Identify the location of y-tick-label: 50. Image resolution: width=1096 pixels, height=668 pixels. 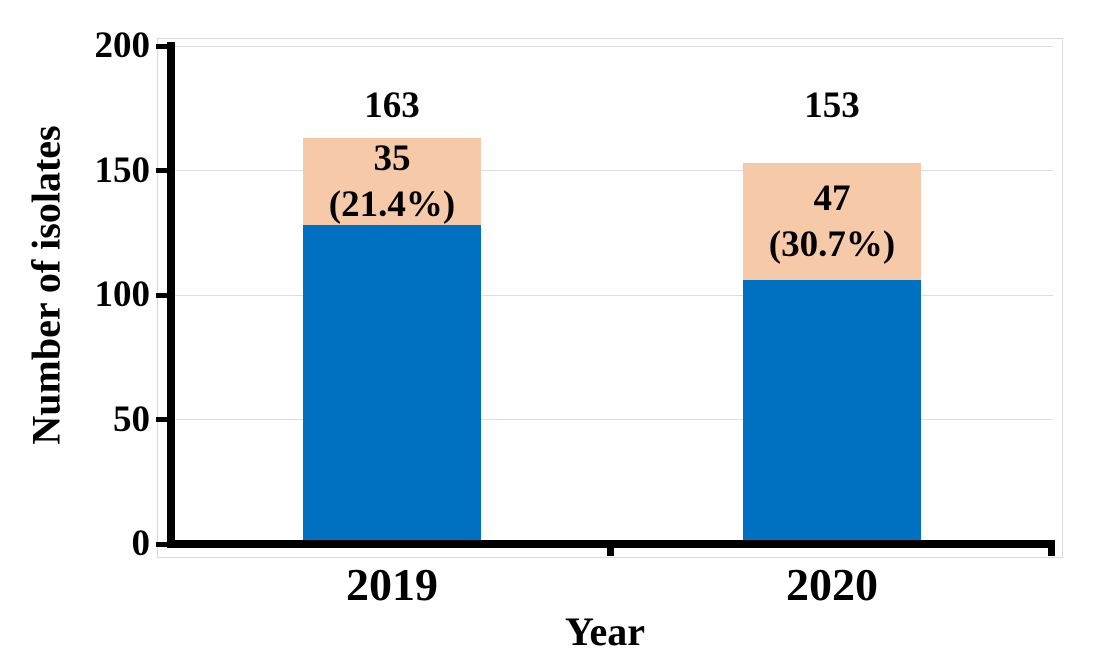
(131, 419).